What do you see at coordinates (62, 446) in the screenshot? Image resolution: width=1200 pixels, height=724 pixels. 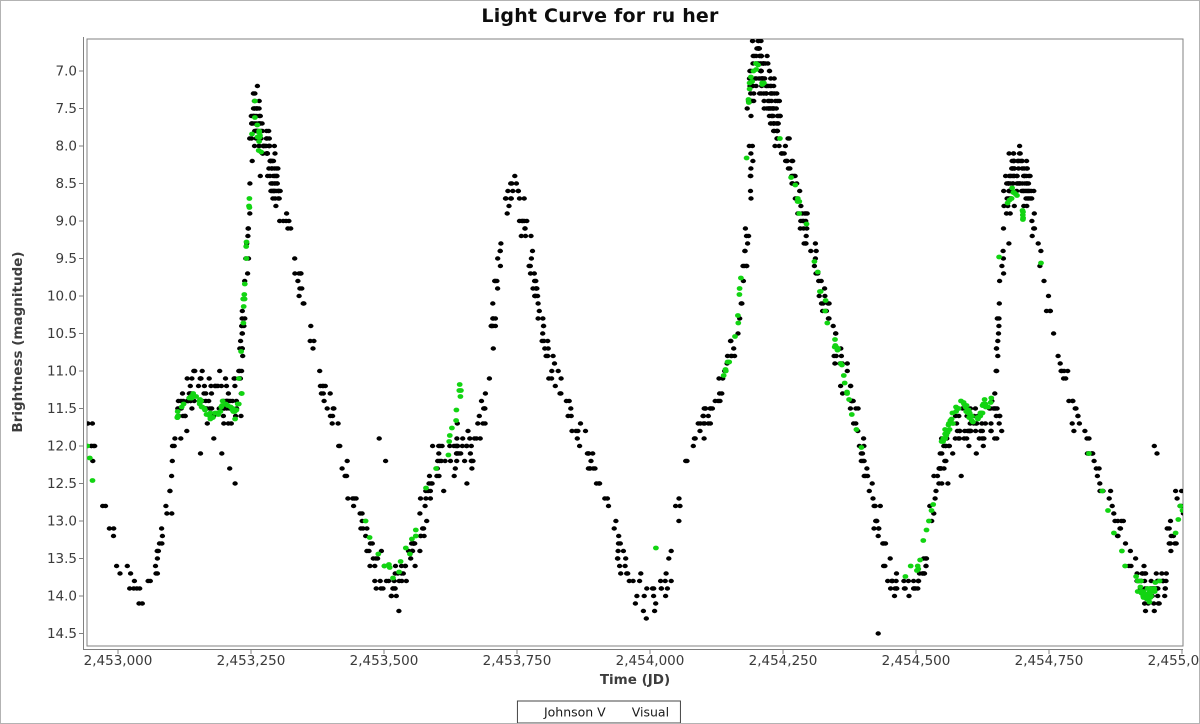 I see `y-tick-label: 12.0` at bounding box center [62, 446].